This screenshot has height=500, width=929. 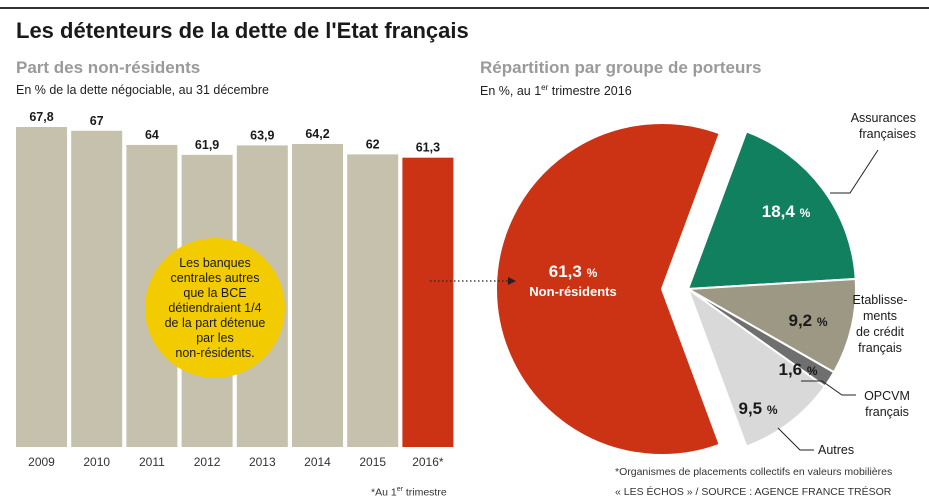 What do you see at coordinates (757, 408) in the screenshot?
I see `autres-value: 9,5 %` at bounding box center [757, 408].